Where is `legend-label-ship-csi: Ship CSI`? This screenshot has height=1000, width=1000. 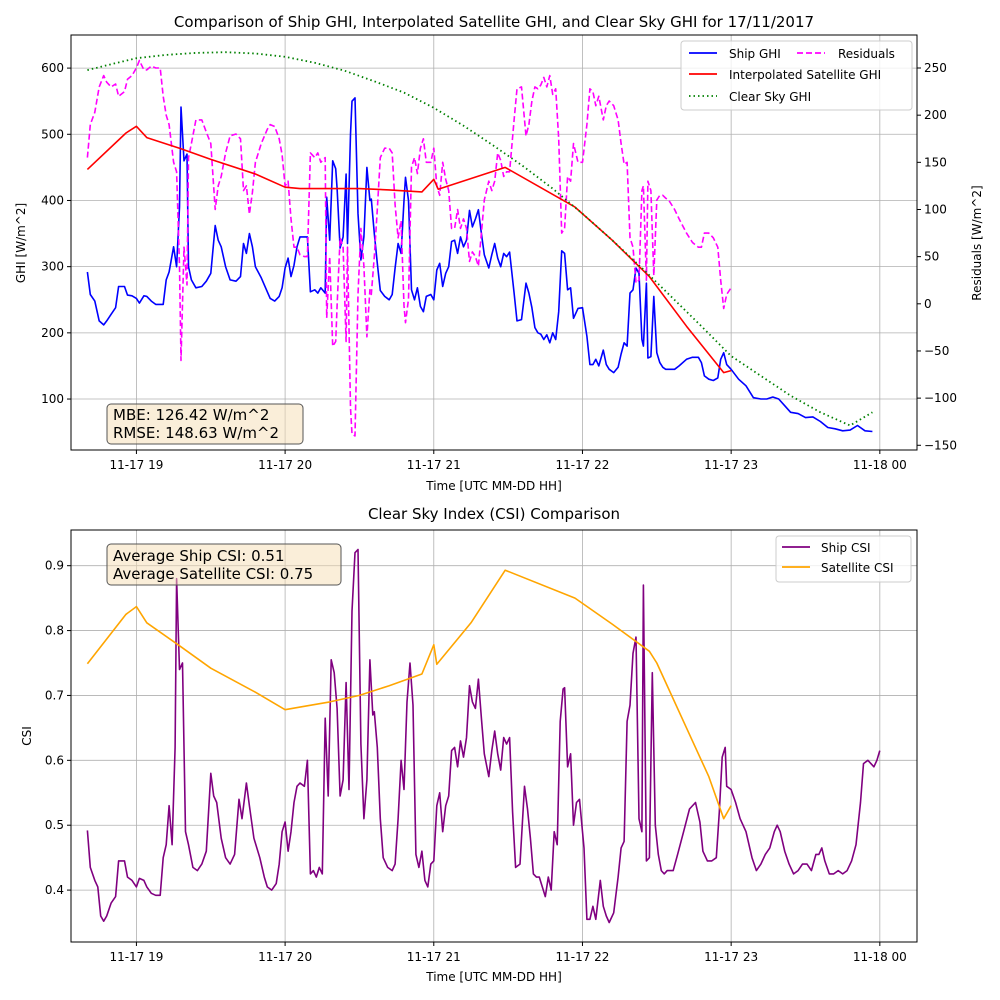
legend-label-ship-csi: Ship CSI is located at coordinates (846, 548).